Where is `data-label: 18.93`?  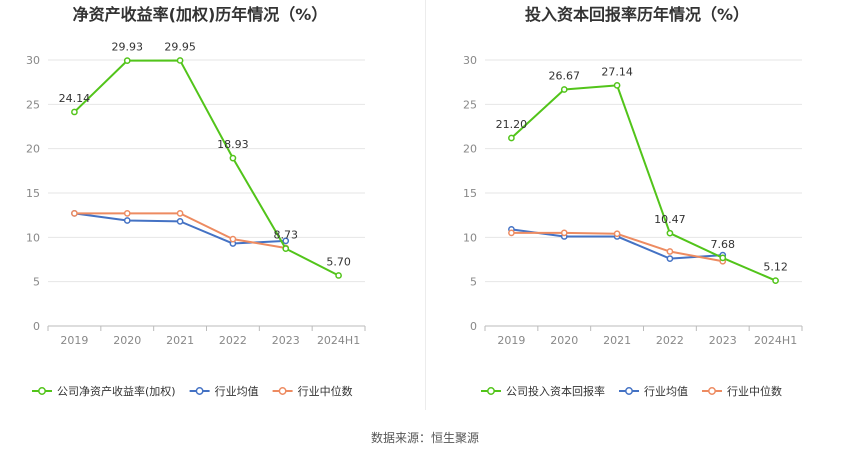
data-label: 18.93 is located at coordinates (233, 144).